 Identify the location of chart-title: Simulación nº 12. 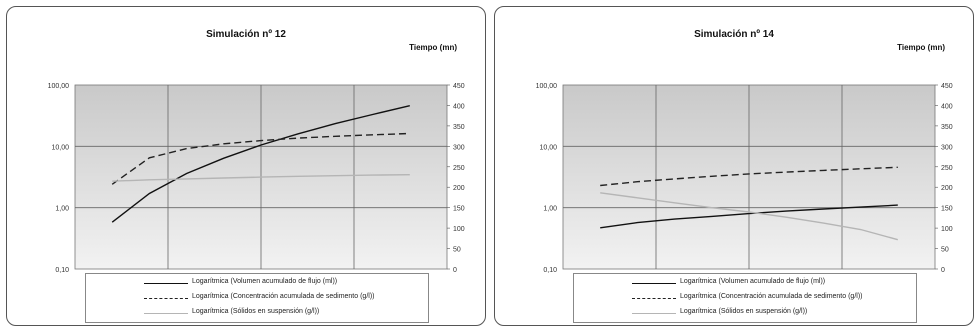
(246, 34).